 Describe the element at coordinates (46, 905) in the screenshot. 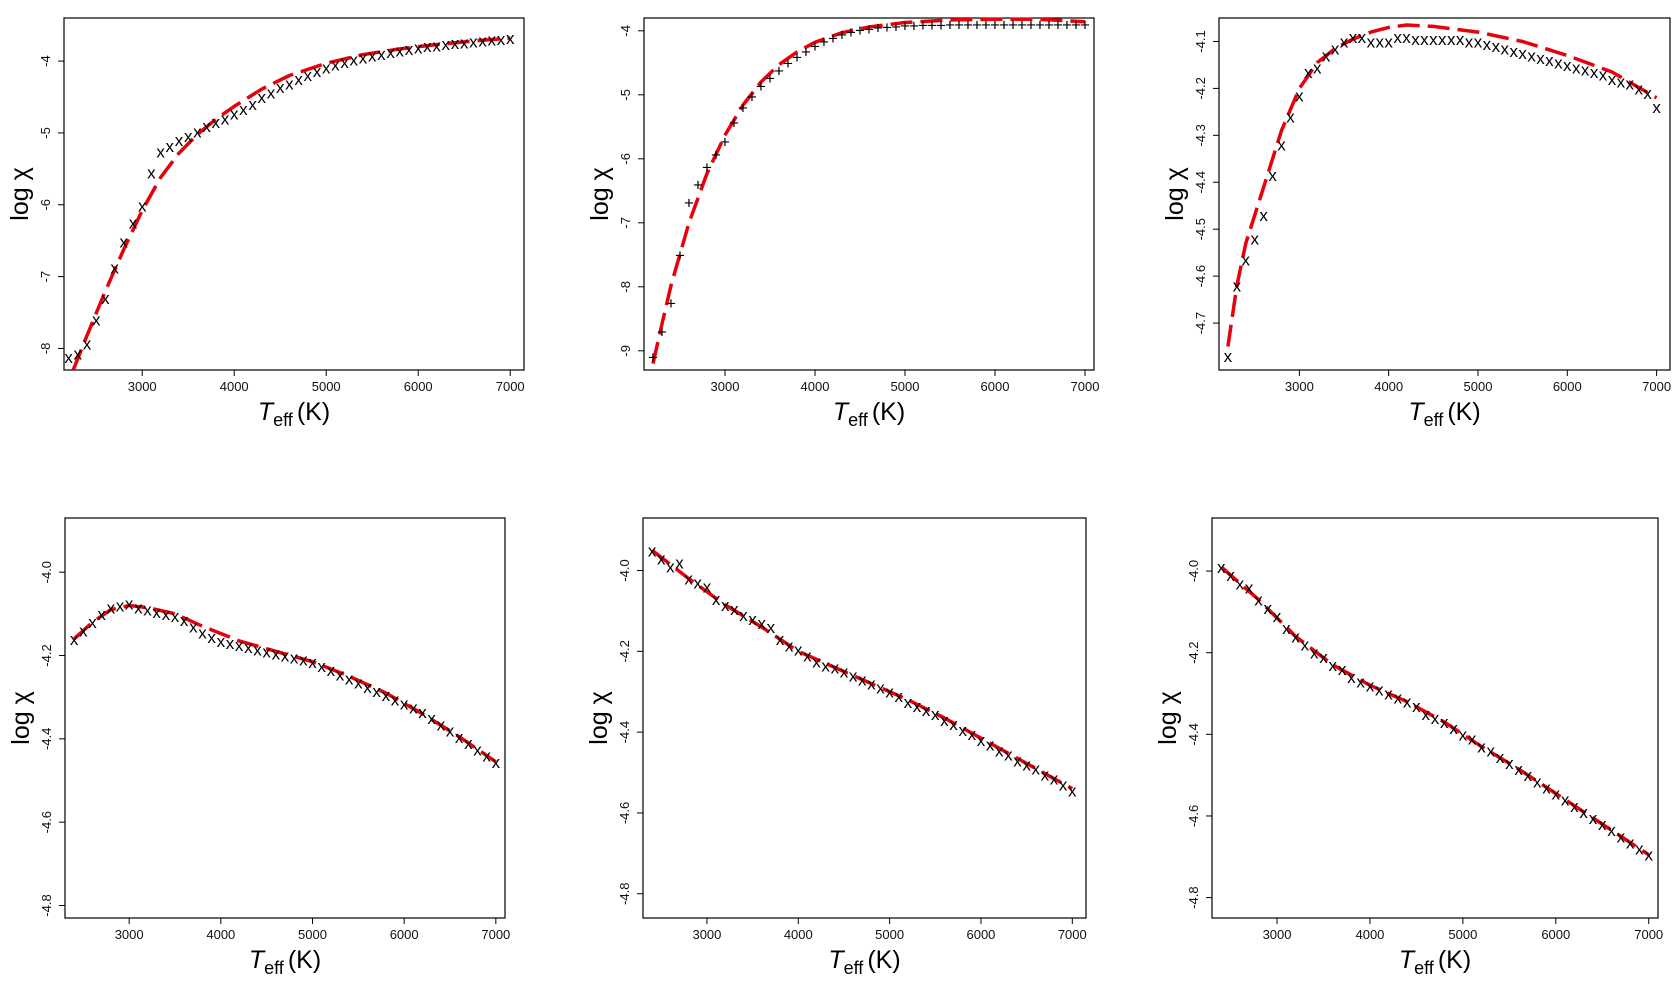

I see `y-tick-label: -4.8` at that location.